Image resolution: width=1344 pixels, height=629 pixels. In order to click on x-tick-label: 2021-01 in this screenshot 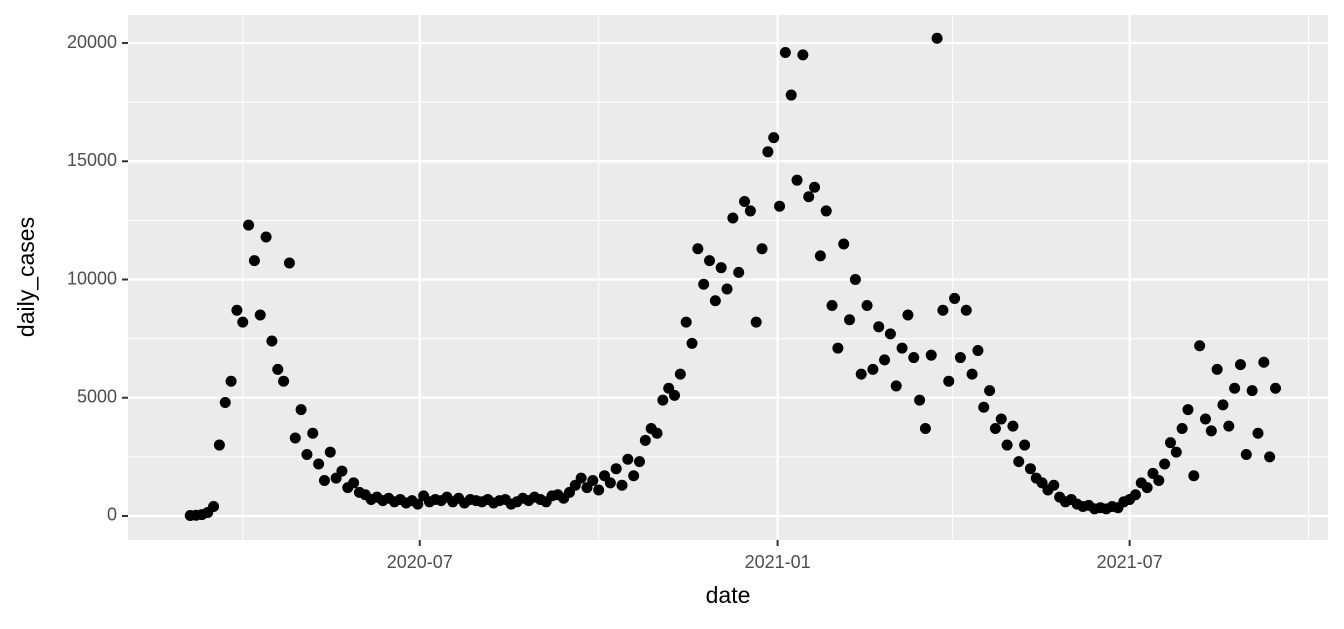, I will do `click(778, 562)`.